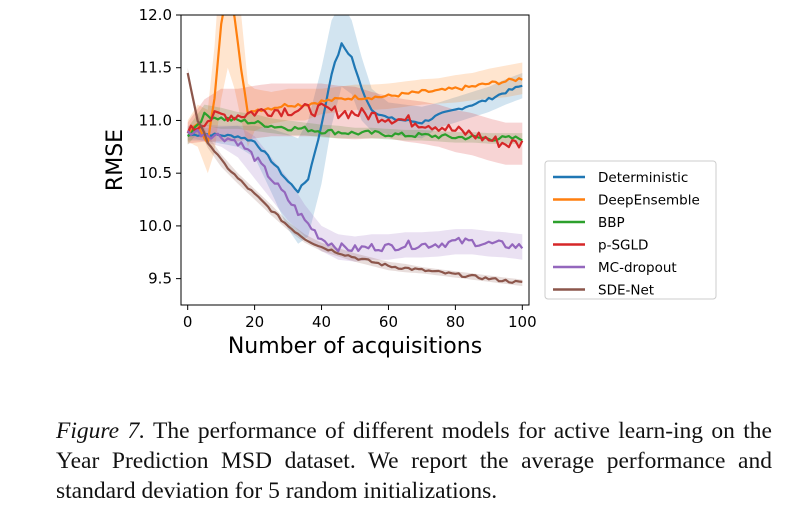  I want to click on deepensemble-line, so click(355, 80).